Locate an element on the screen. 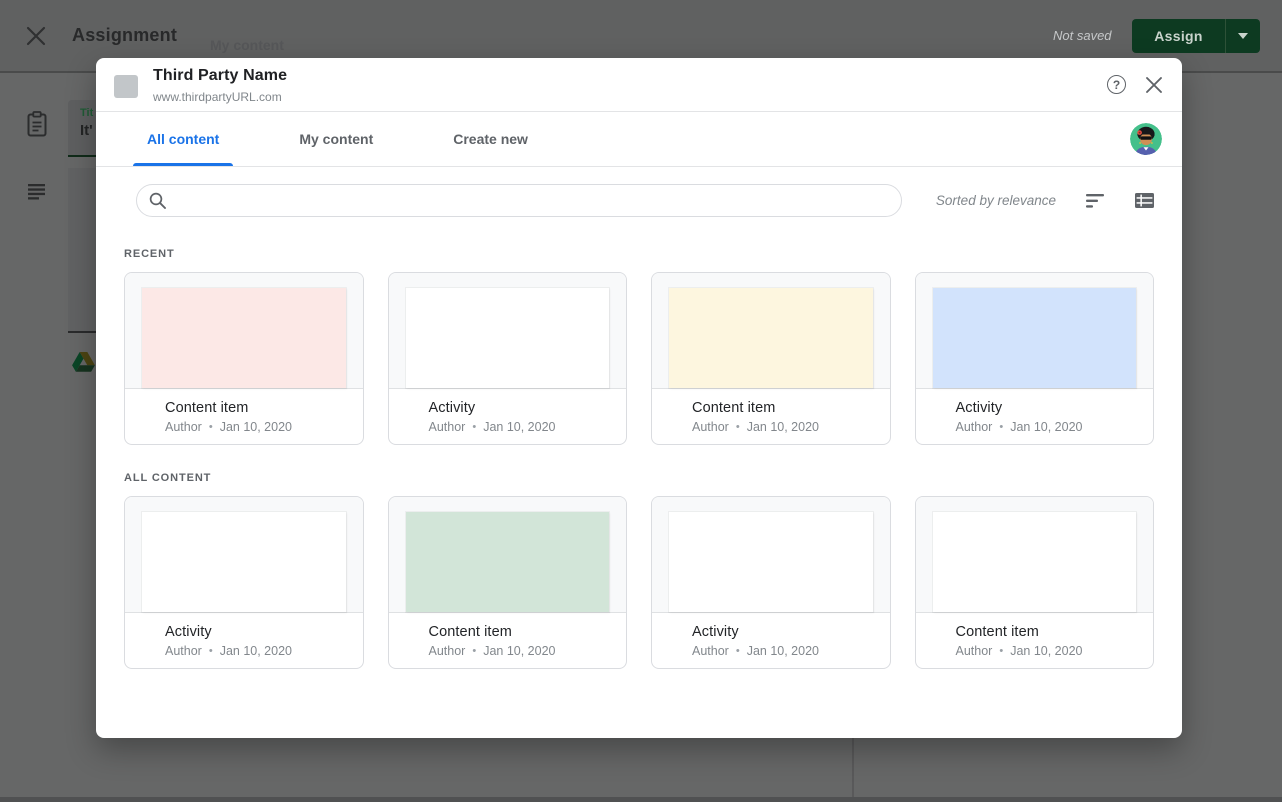  background-page-edge is located at coordinates (641, 799).